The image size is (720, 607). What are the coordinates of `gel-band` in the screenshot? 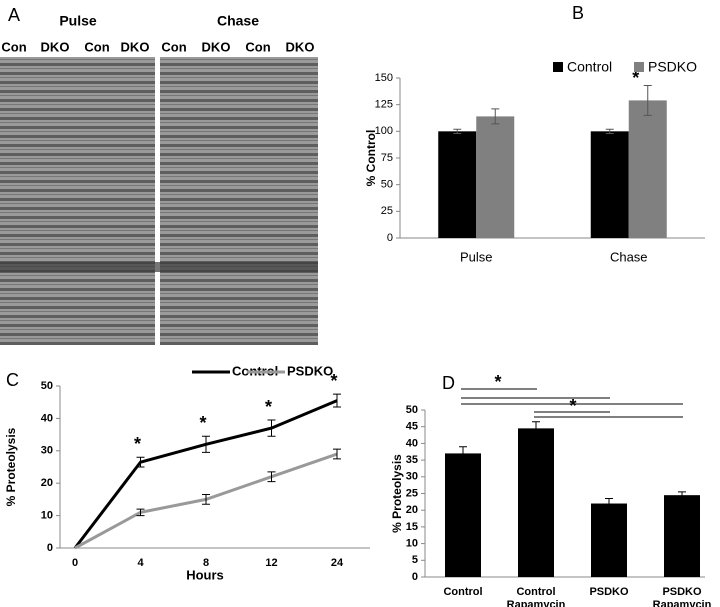 It's located at (159, 267).